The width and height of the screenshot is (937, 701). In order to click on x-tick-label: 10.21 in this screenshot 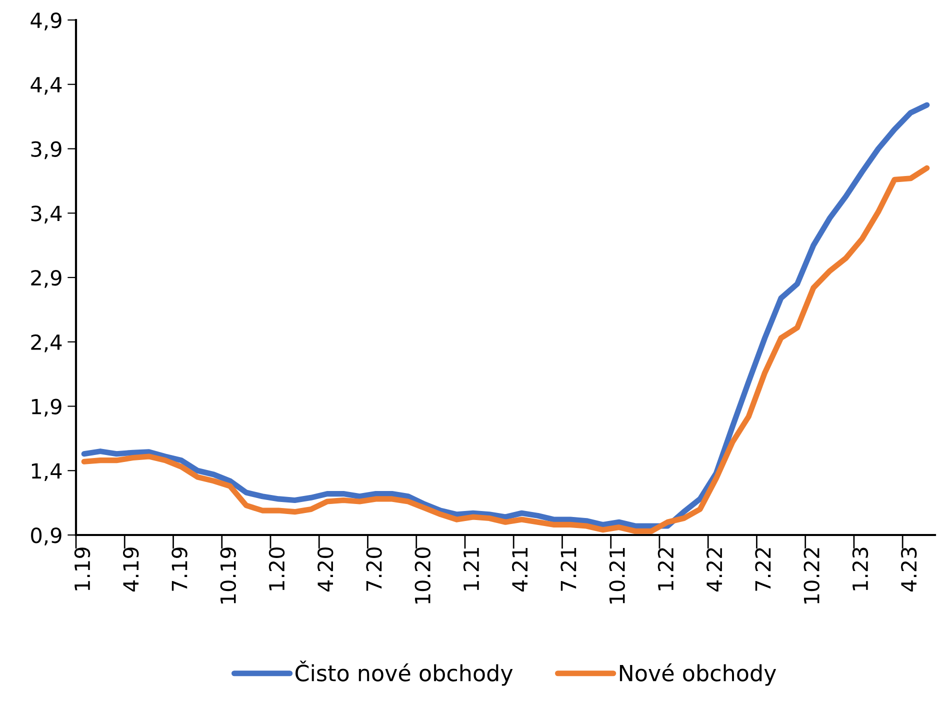, I will do `click(617, 576)`.